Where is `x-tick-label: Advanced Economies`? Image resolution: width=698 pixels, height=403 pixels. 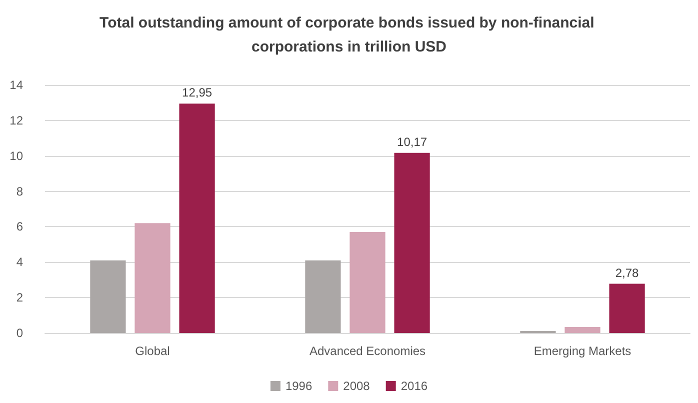
x-tick-label: Advanced Economies is located at coordinates (367, 351).